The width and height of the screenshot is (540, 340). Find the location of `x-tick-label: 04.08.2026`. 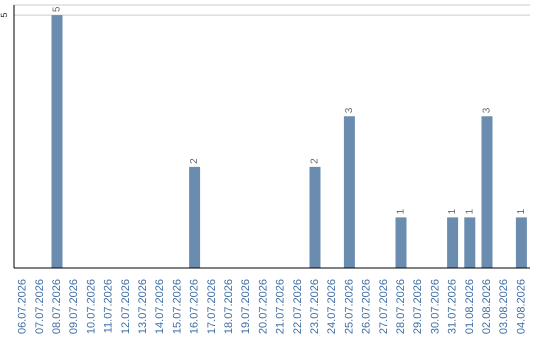

x-tick-label: 04.08.2026 is located at coordinates (521, 306).